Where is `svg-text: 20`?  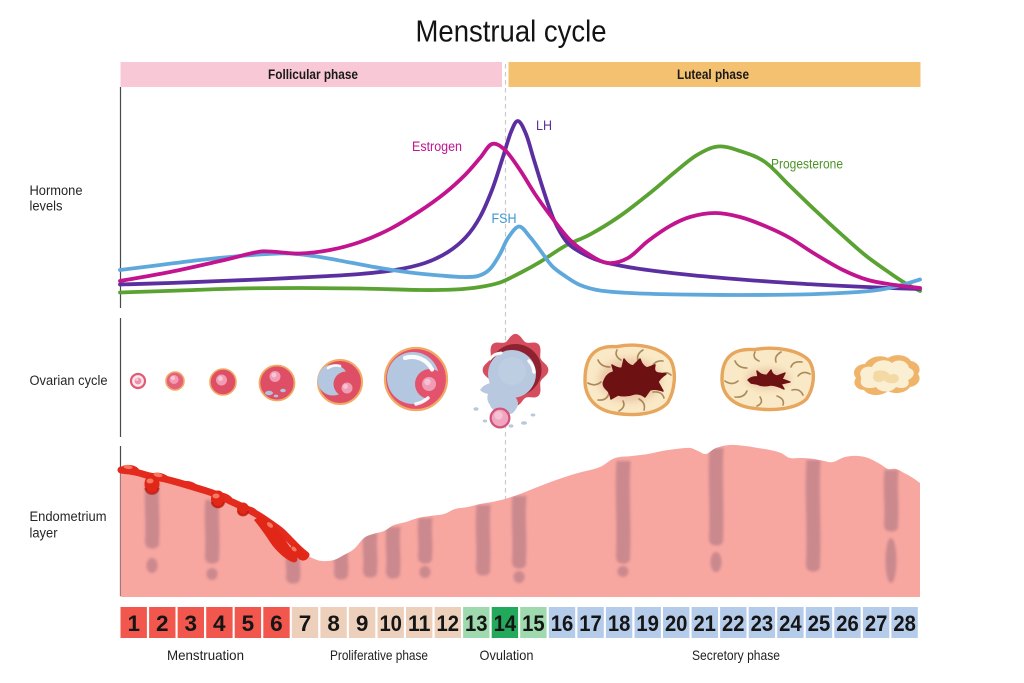 svg-text: 20 is located at coordinates (676, 623).